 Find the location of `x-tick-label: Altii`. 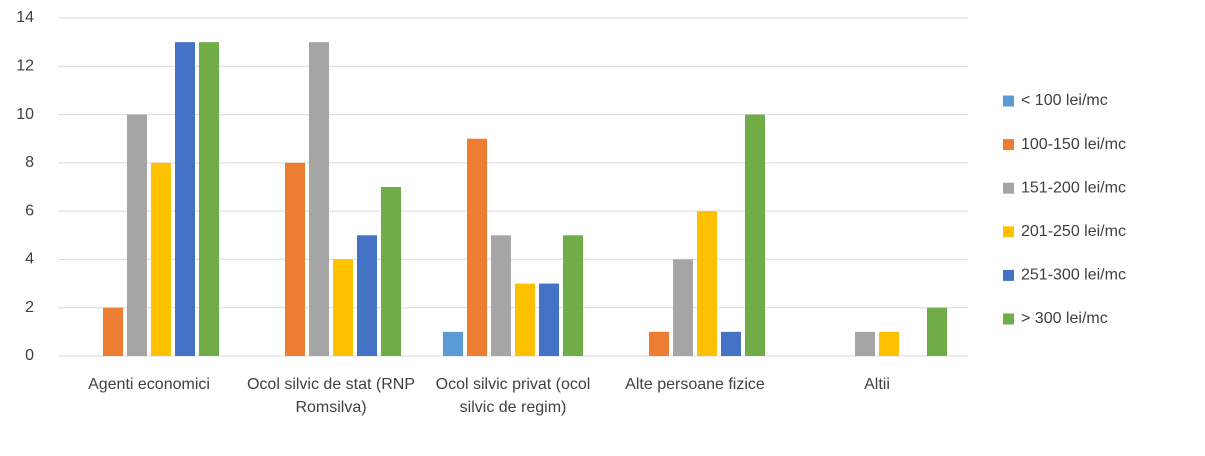

x-tick-label: Altii is located at coordinates (877, 384).